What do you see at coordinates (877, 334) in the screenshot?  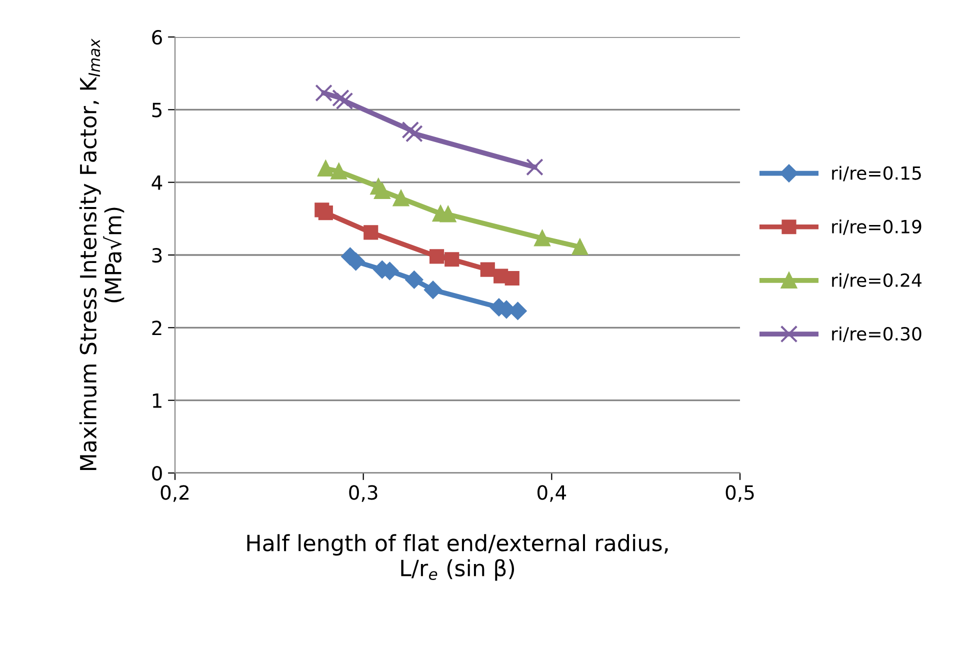 I see `legend-label: ri/re=0.30` at bounding box center [877, 334].